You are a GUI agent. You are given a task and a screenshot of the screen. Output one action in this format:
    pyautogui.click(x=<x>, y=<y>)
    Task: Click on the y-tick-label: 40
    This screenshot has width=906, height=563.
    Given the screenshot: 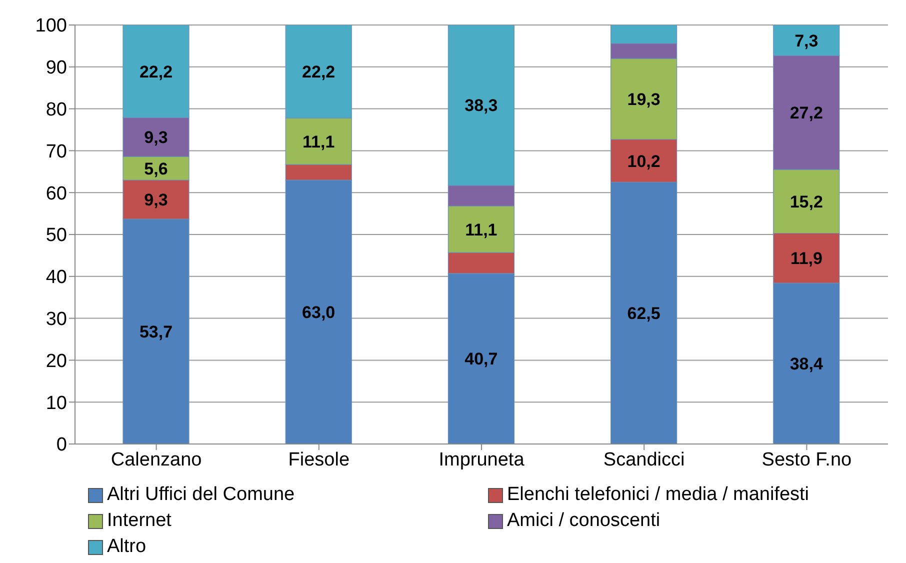 What is the action you would take?
    pyautogui.click(x=56, y=277)
    